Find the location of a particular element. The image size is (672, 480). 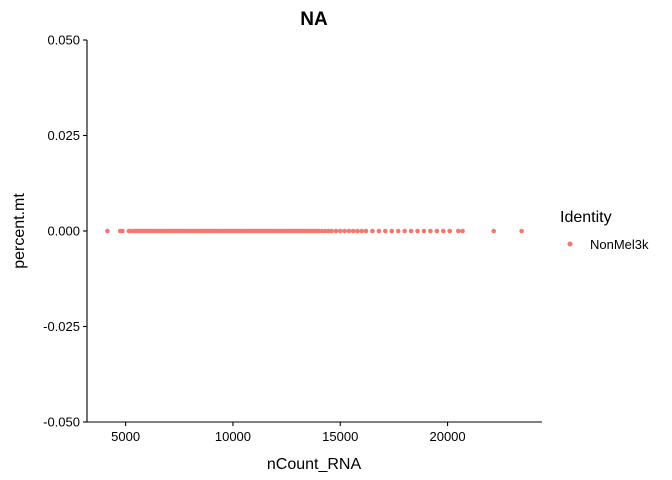

x-tick-label: 15000 is located at coordinates (340, 436).